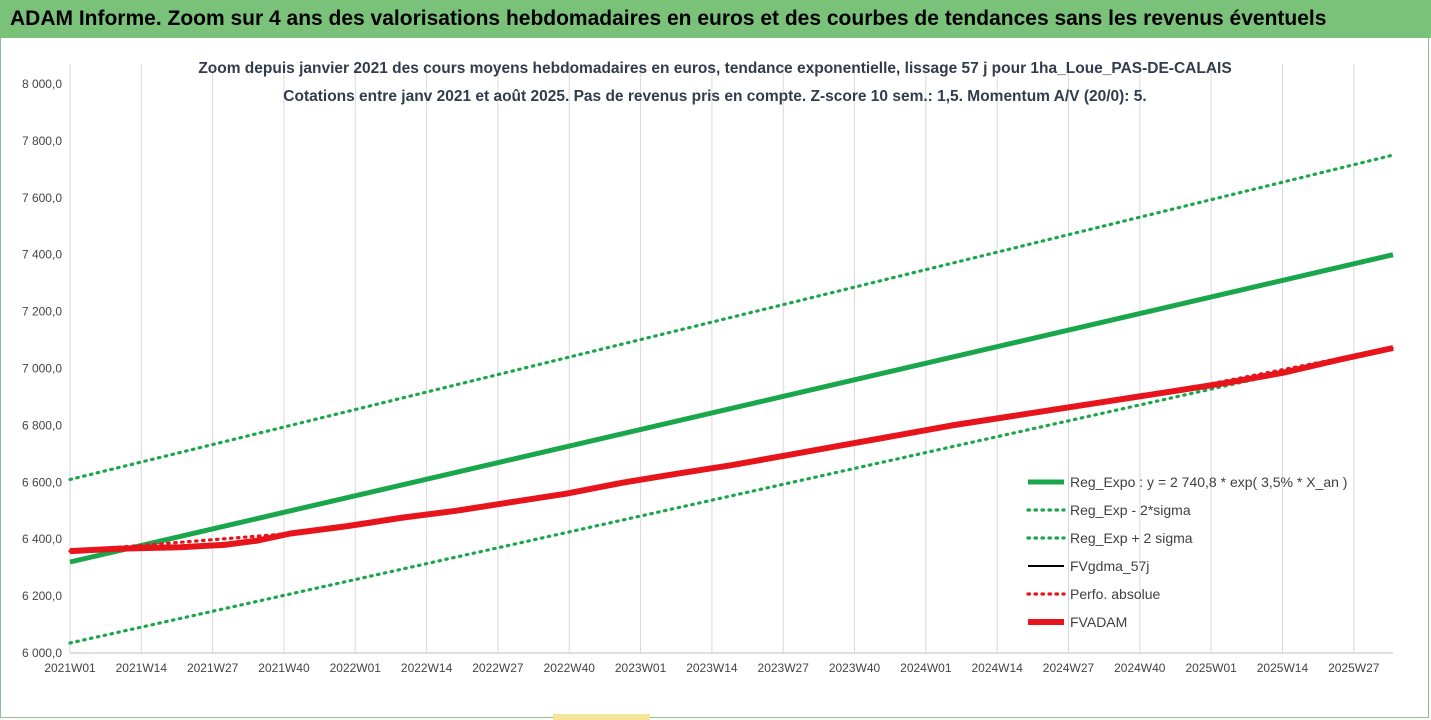 The height and width of the screenshot is (720, 1431). Describe the element at coordinates (1131, 538) in the screenshot. I see `legend-label: Reg_Exp + 2 sigma` at that location.